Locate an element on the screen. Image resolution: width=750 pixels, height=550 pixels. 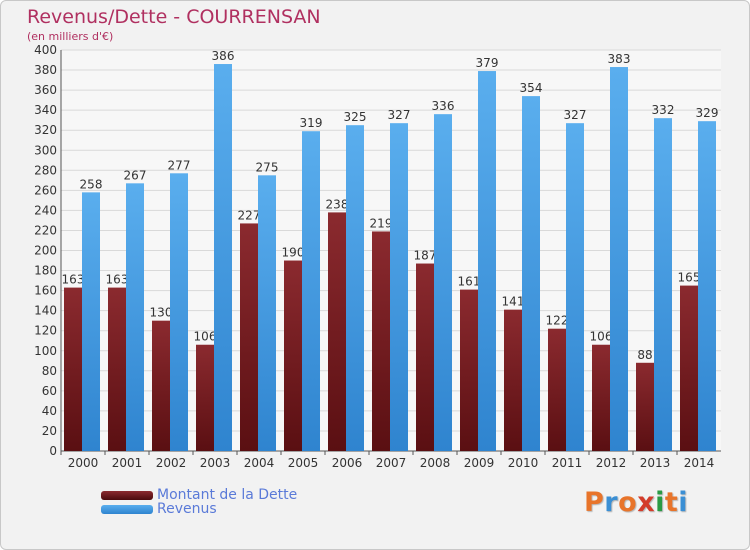
y-tick-label: 380 is located at coordinates (45, 70).